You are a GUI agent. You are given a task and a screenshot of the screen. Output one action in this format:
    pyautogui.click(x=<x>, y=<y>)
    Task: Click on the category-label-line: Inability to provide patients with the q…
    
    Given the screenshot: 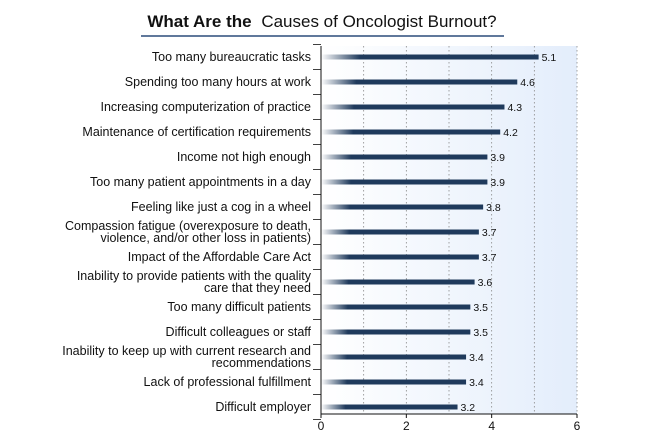 What is the action you would take?
    pyautogui.click(x=194, y=276)
    